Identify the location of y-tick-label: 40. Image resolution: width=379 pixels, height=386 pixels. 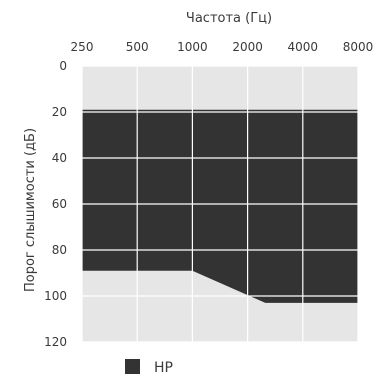
(59, 158).